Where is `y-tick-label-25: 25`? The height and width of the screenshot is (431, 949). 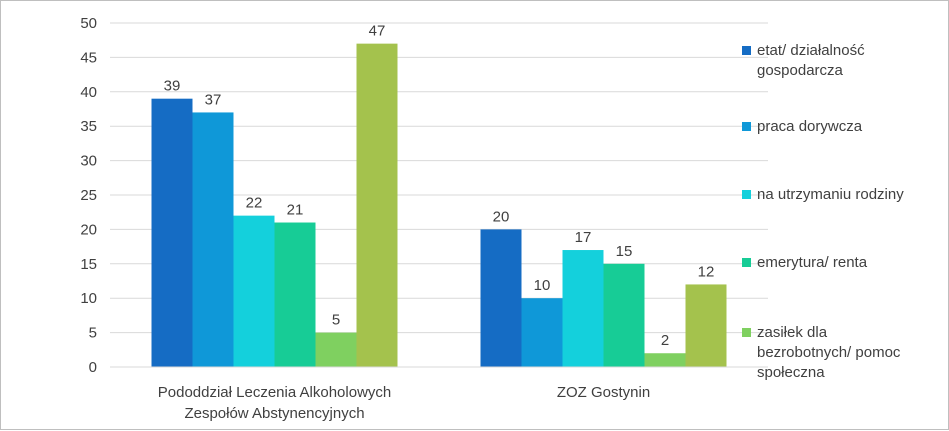
y-tick-label-25: 25 is located at coordinates (88, 195).